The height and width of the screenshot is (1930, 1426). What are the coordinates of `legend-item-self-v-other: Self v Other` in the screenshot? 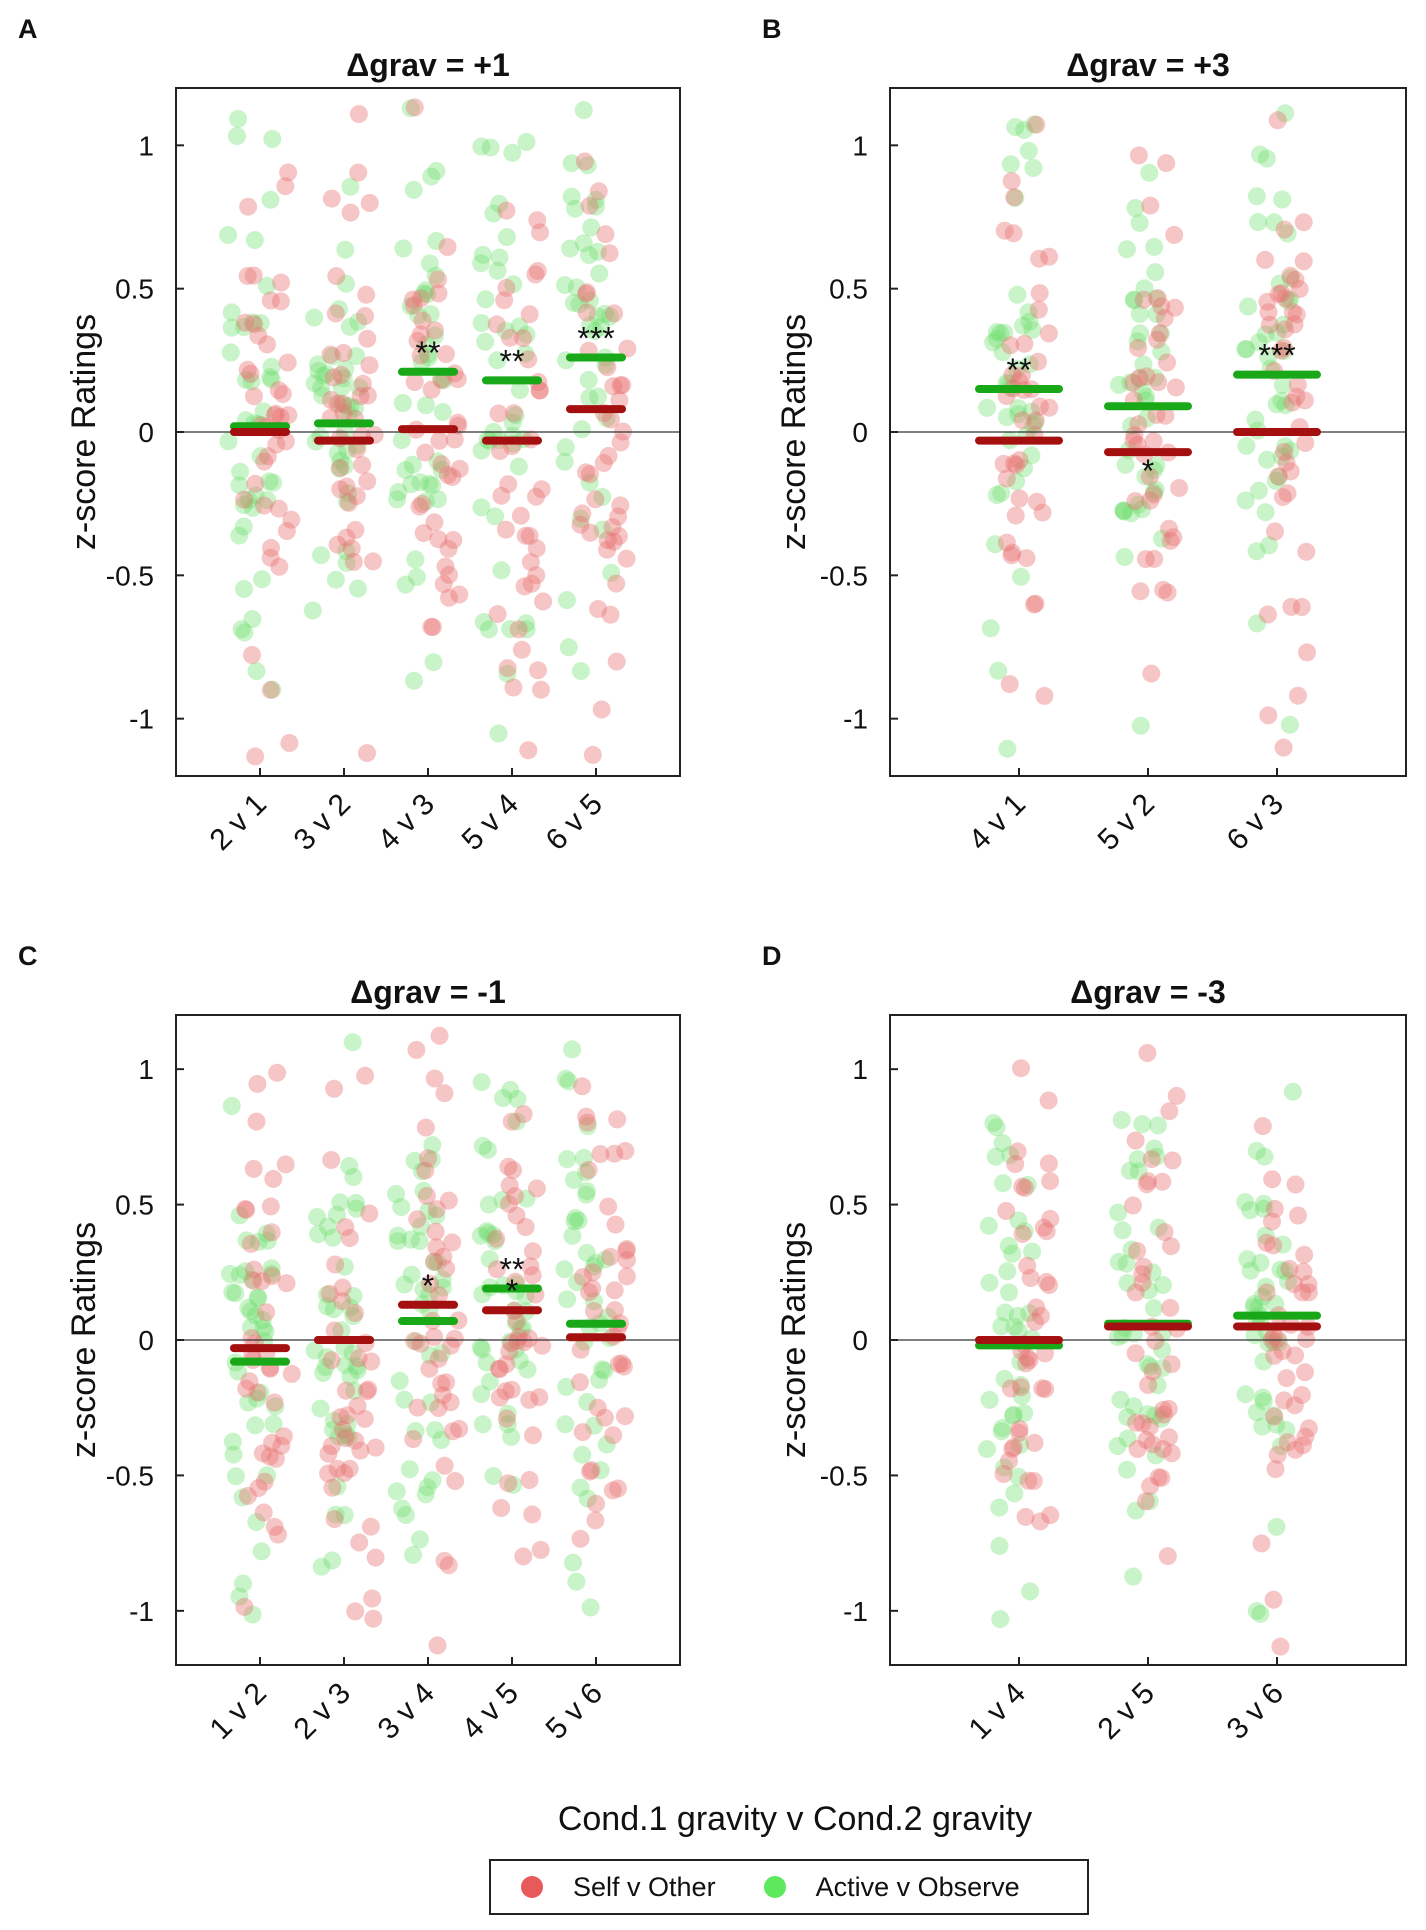 It's located at (618, 1887).